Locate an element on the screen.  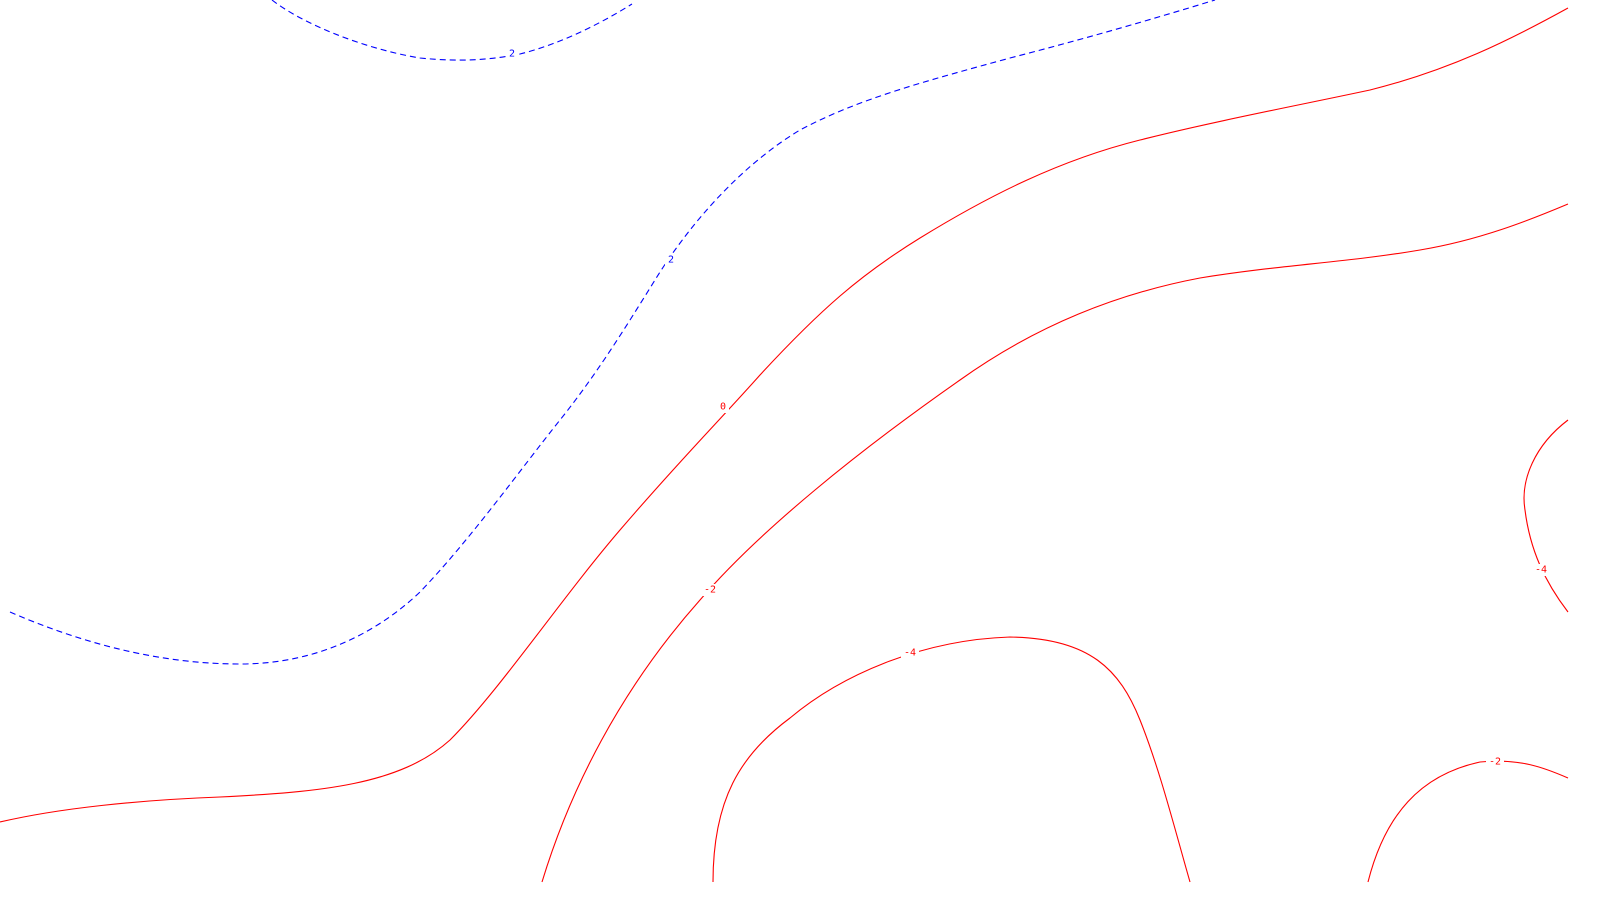
contour-line-minus4-right is located at coordinates (1546, 516).